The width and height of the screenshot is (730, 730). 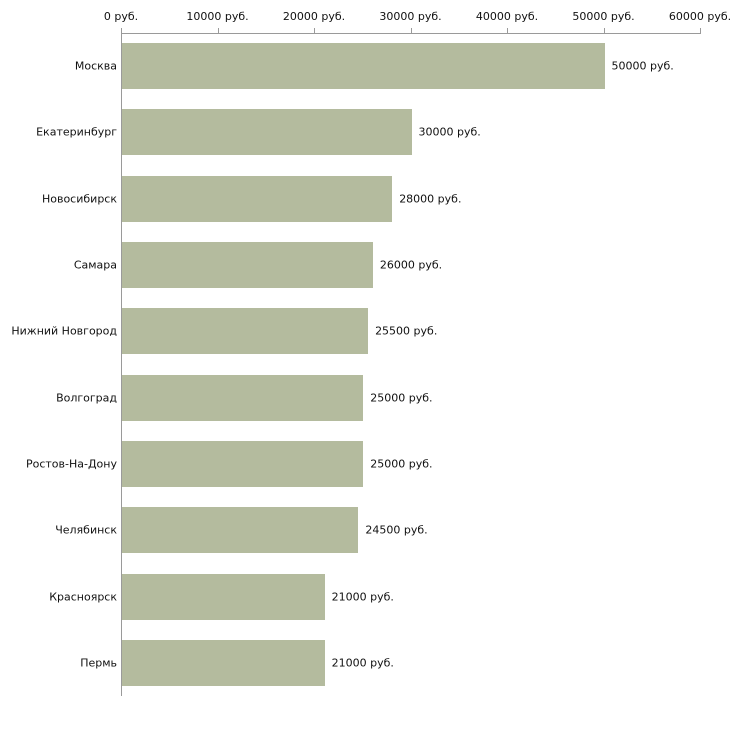 I want to click on category-label: Красноярск, so click(x=83, y=597).